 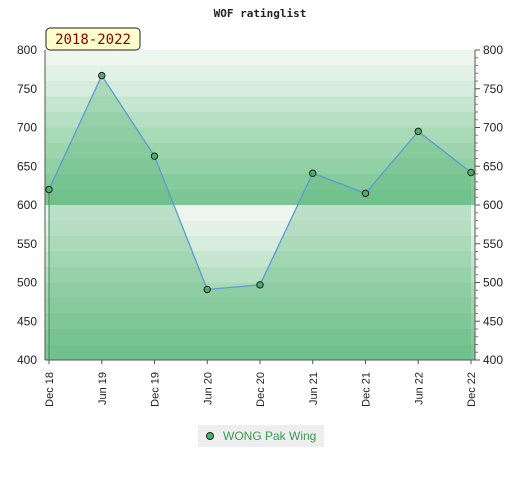 I want to click on y-tick-label-right: 550, so click(x=493, y=244).